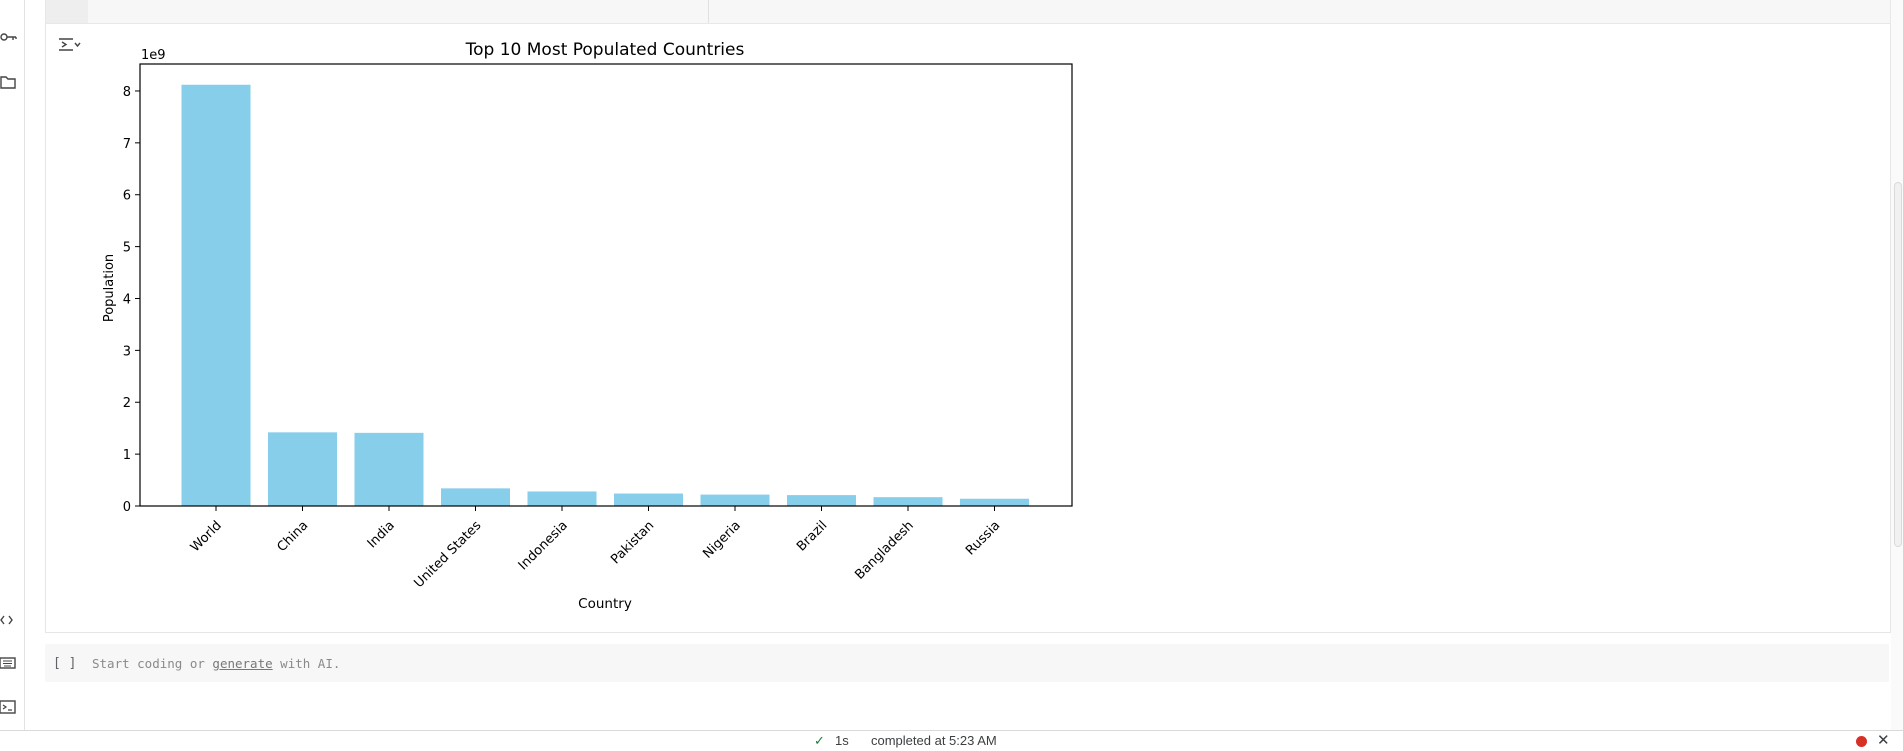 The height and width of the screenshot is (751, 1903). What do you see at coordinates (10, 707) in the screenshot?
I see `terminal-icon` at bounding box center [10, 707].